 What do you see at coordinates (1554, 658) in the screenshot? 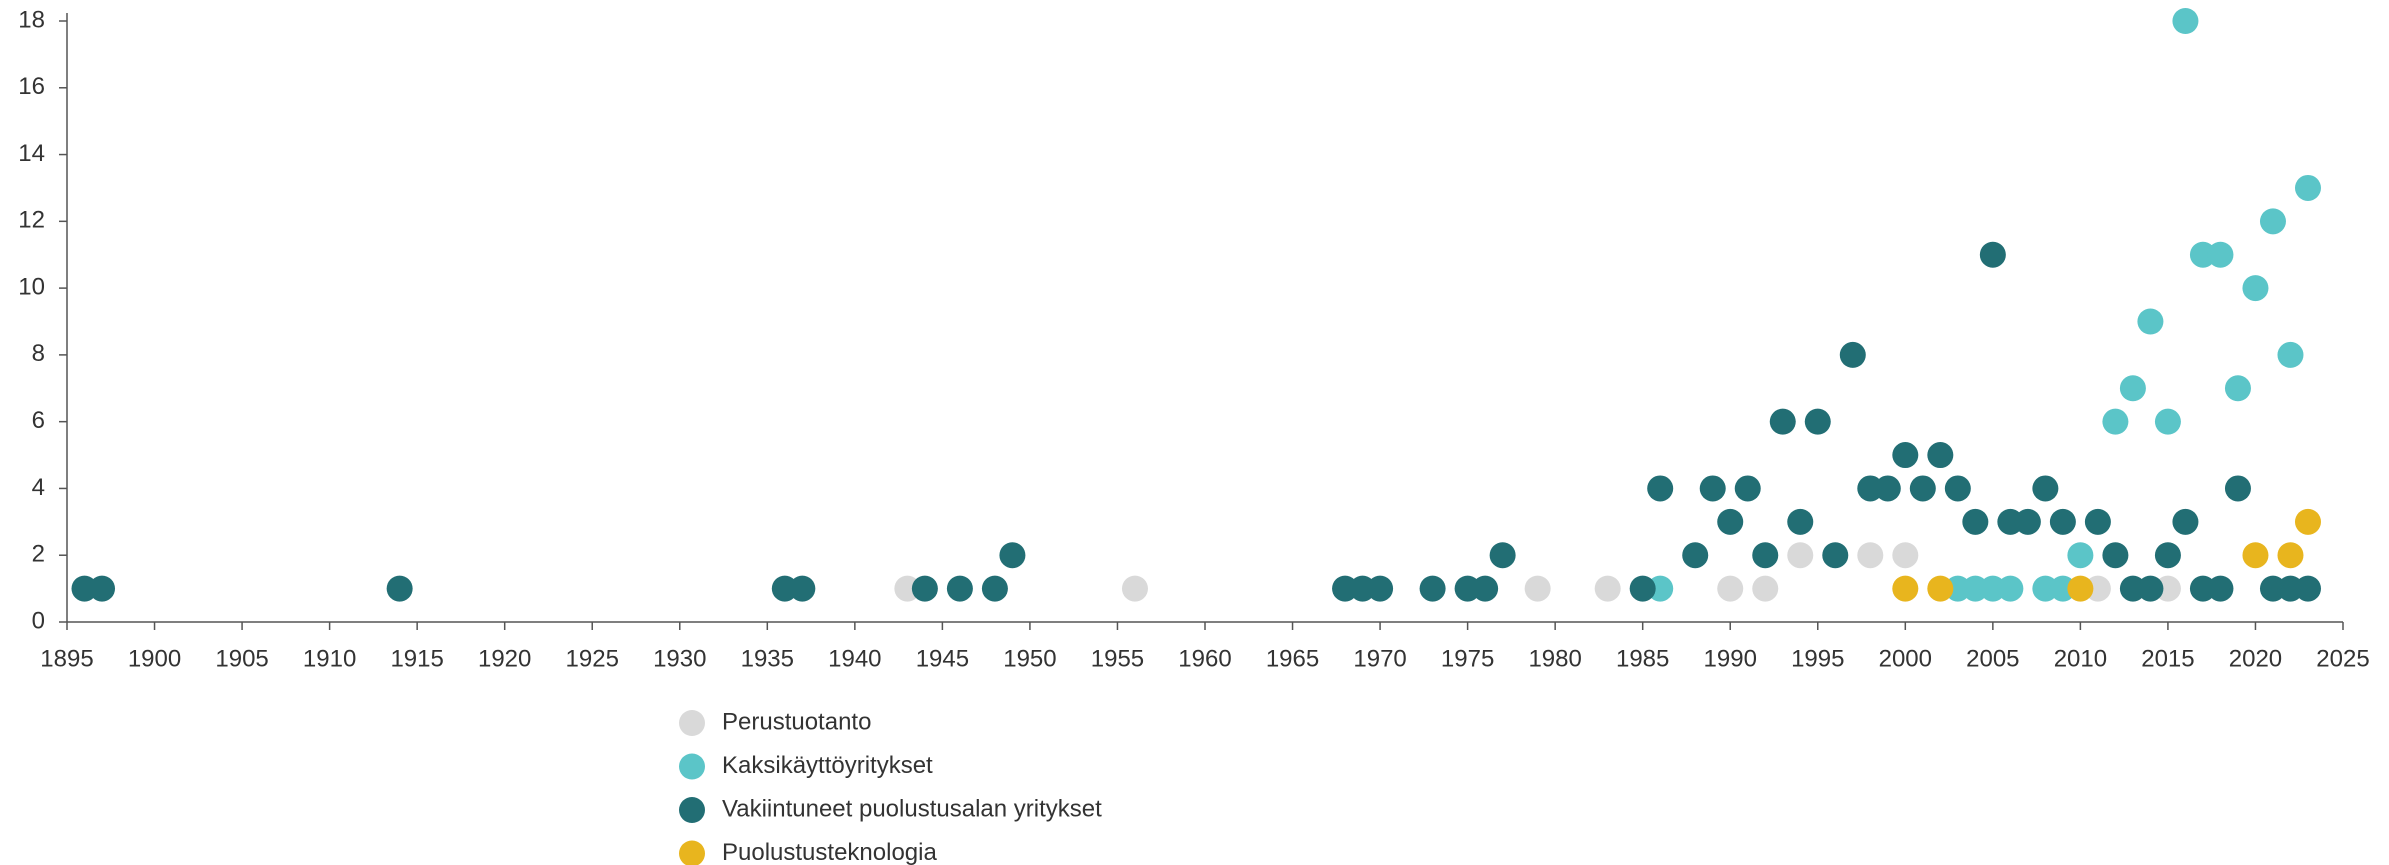
I see `x-tick-label: 1980` at bounding box center [1554, 658].